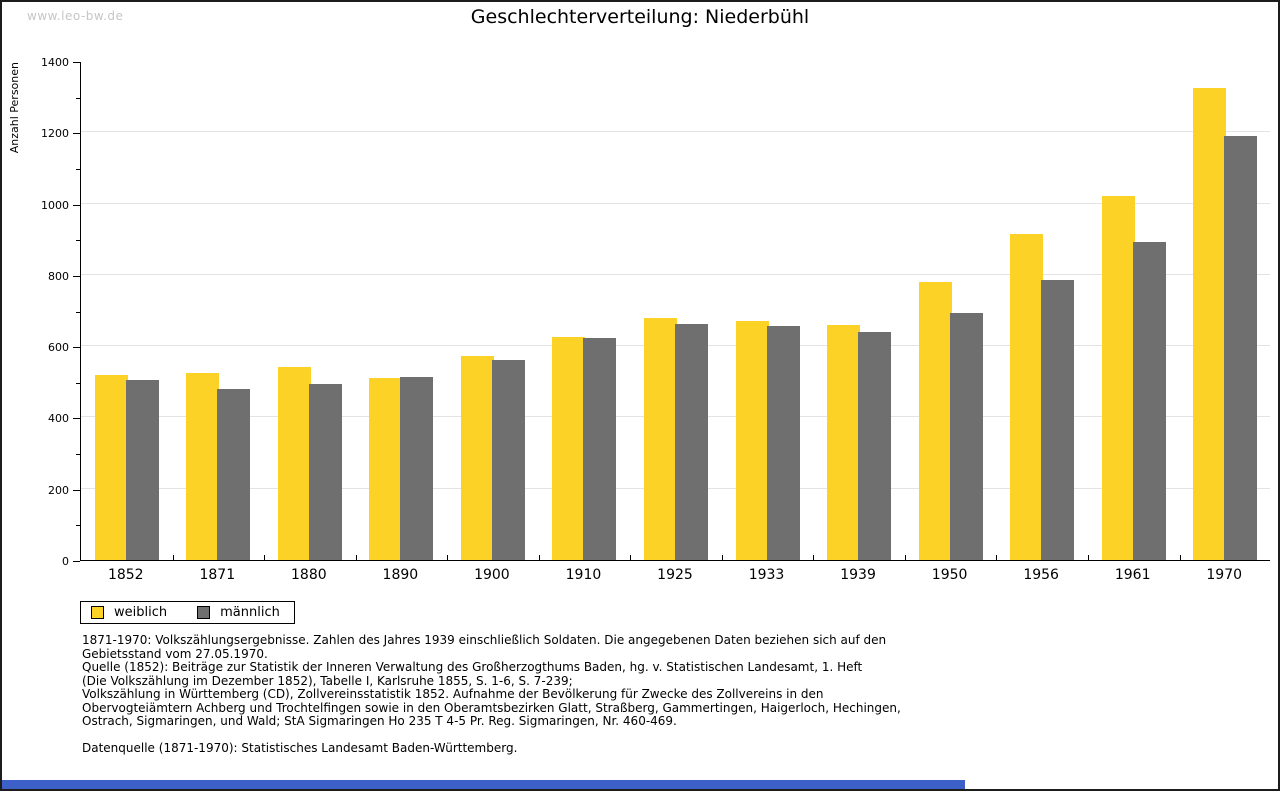 This screenshot has width=1280, height=791. What do you see at coordinates (187, 612) in the screenshot?
I see `legend: weiblich männlich` at bounding box center [187, 612].